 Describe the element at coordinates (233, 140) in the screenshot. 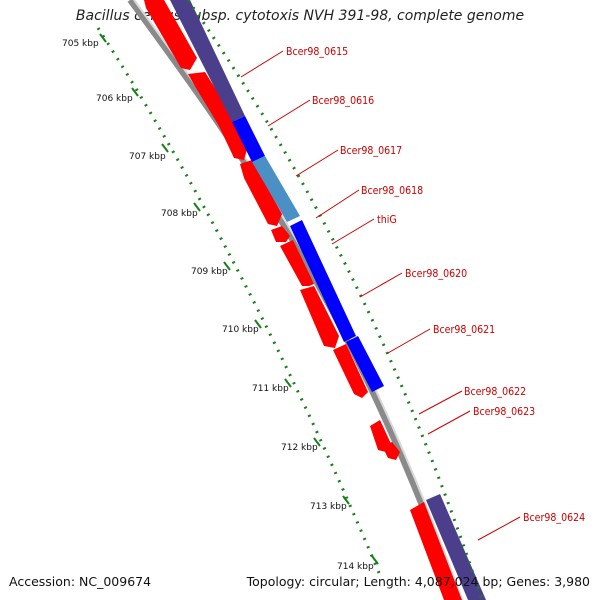

I see `gene-arrow-0616-b` at that location.